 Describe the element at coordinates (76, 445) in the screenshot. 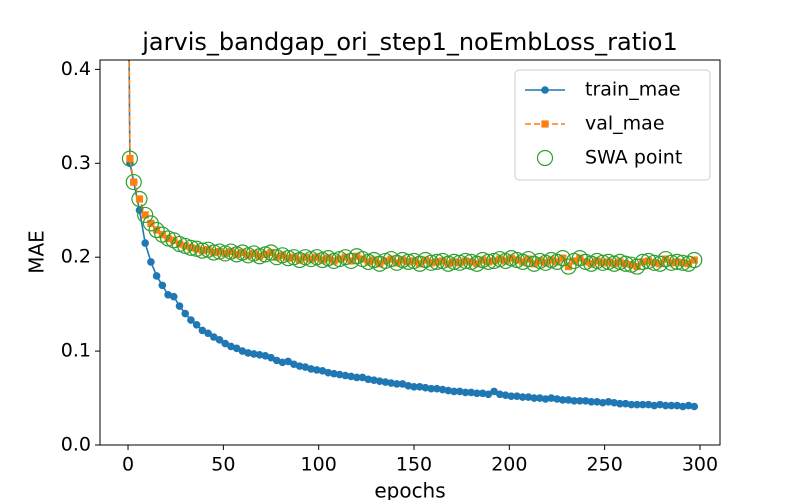

I see `y-tick-label: 0.0` at that location.